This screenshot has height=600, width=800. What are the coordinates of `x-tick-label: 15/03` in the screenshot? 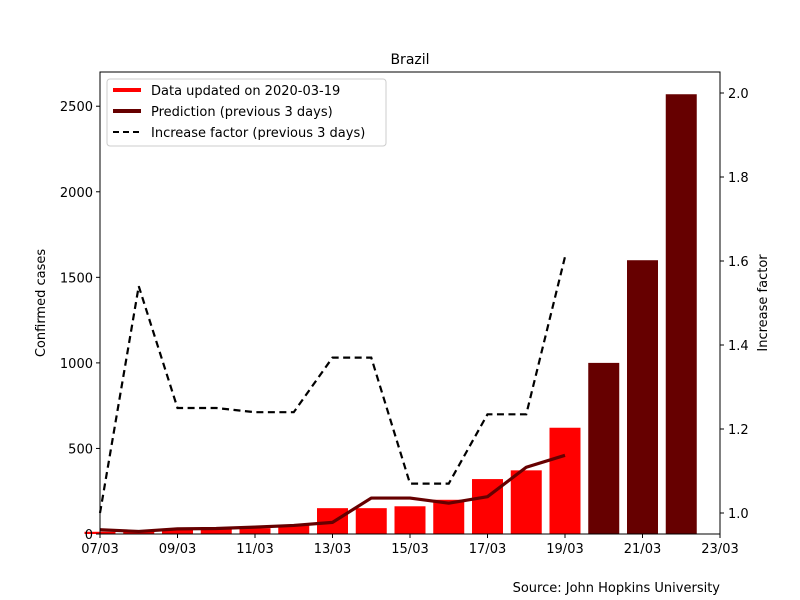 It's located at (409, 549).